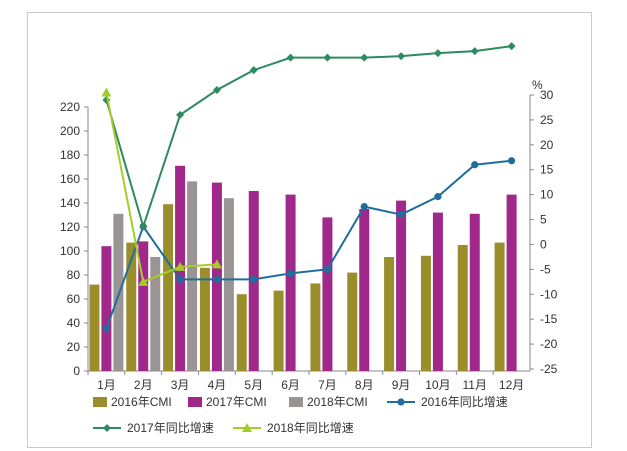  What do you see at coordinates (70, 131) in the screenshot?
I see `left-axis-tick-label: 200` at bounding box center [70, 131].